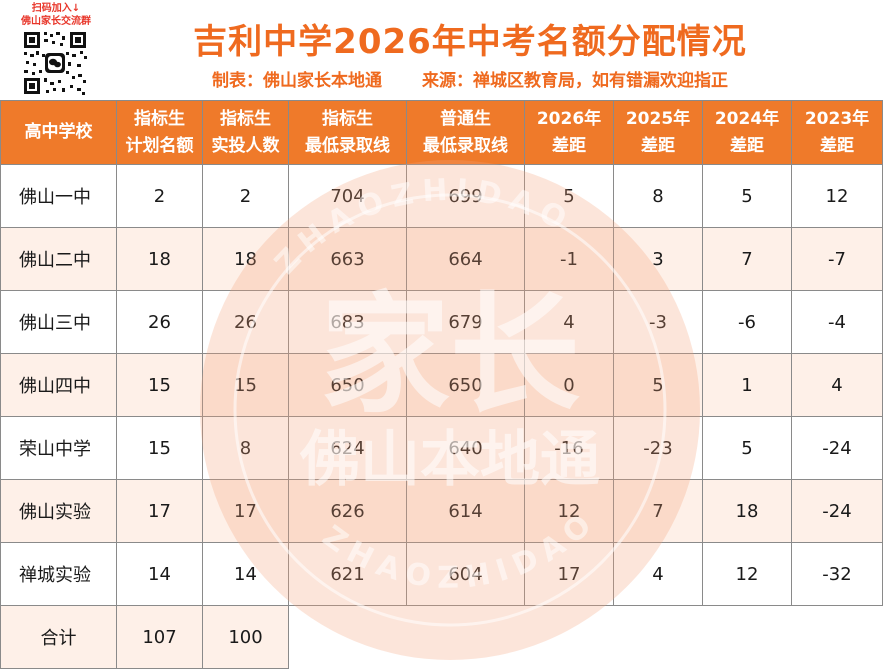 The width and height of the screenshot is (884, 671). I want to click on table-maker: 制表：佛山家长本地通, so click(297, 81).